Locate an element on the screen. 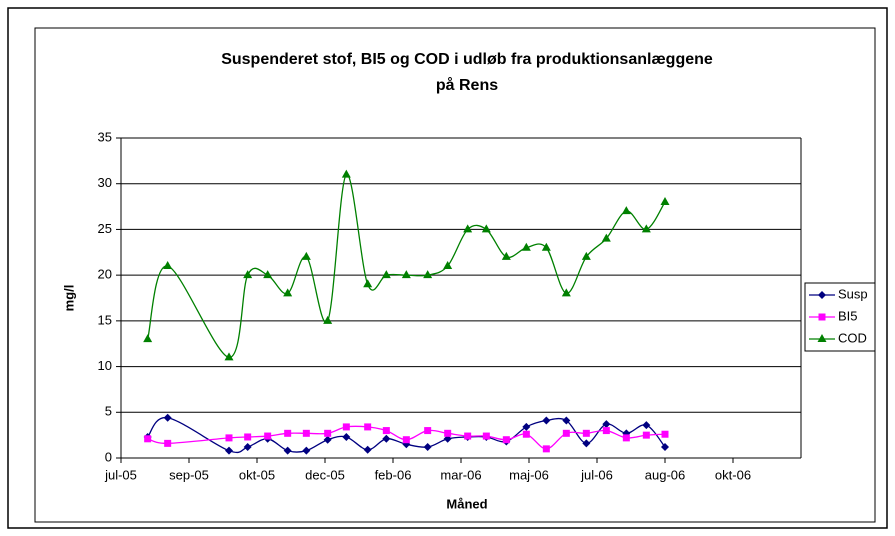 This screenshot has height=536, width=895. x-tick-label: maj-06 is located at coordinates (529, 474).